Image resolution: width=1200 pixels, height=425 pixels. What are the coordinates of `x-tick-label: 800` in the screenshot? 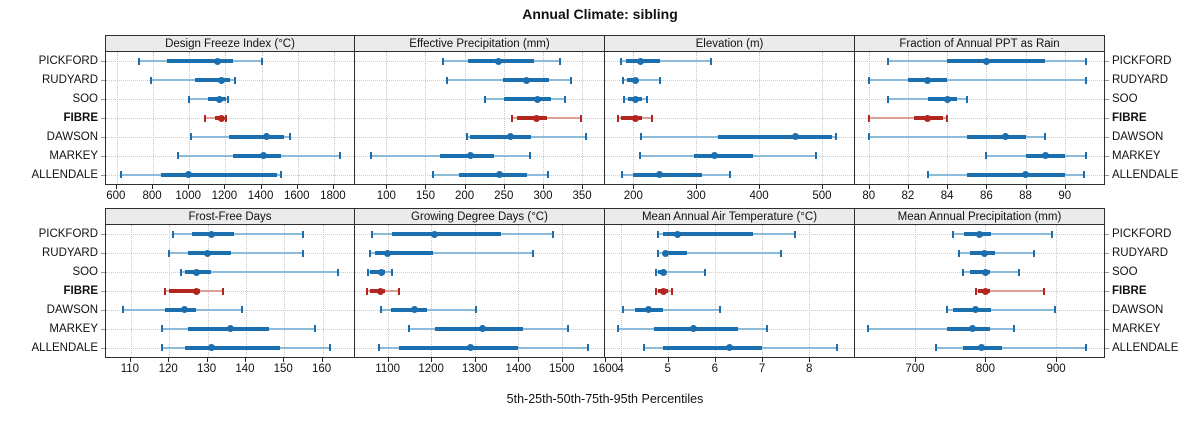 It's located at (985, 369).